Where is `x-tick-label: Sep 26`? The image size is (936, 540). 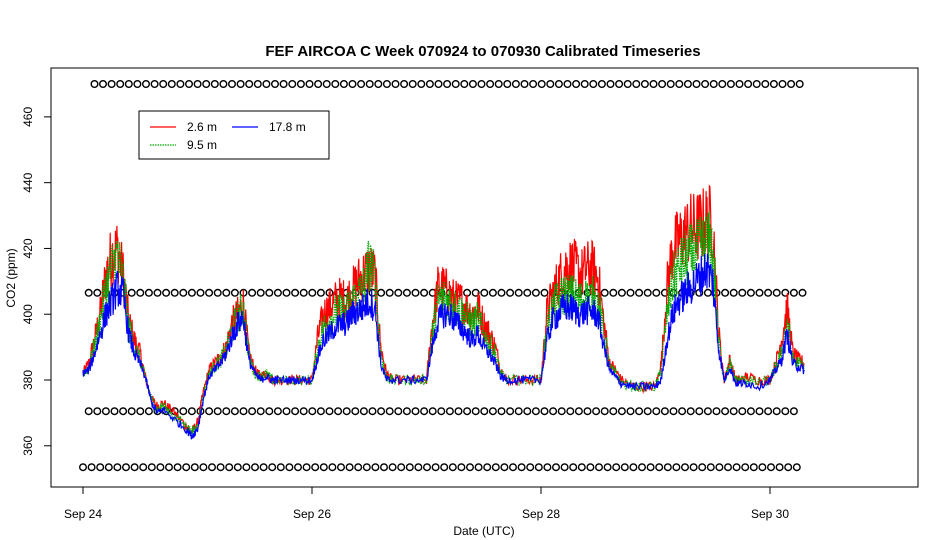 x-tick-label: Sep 26 is located at coordinates (312, 514).